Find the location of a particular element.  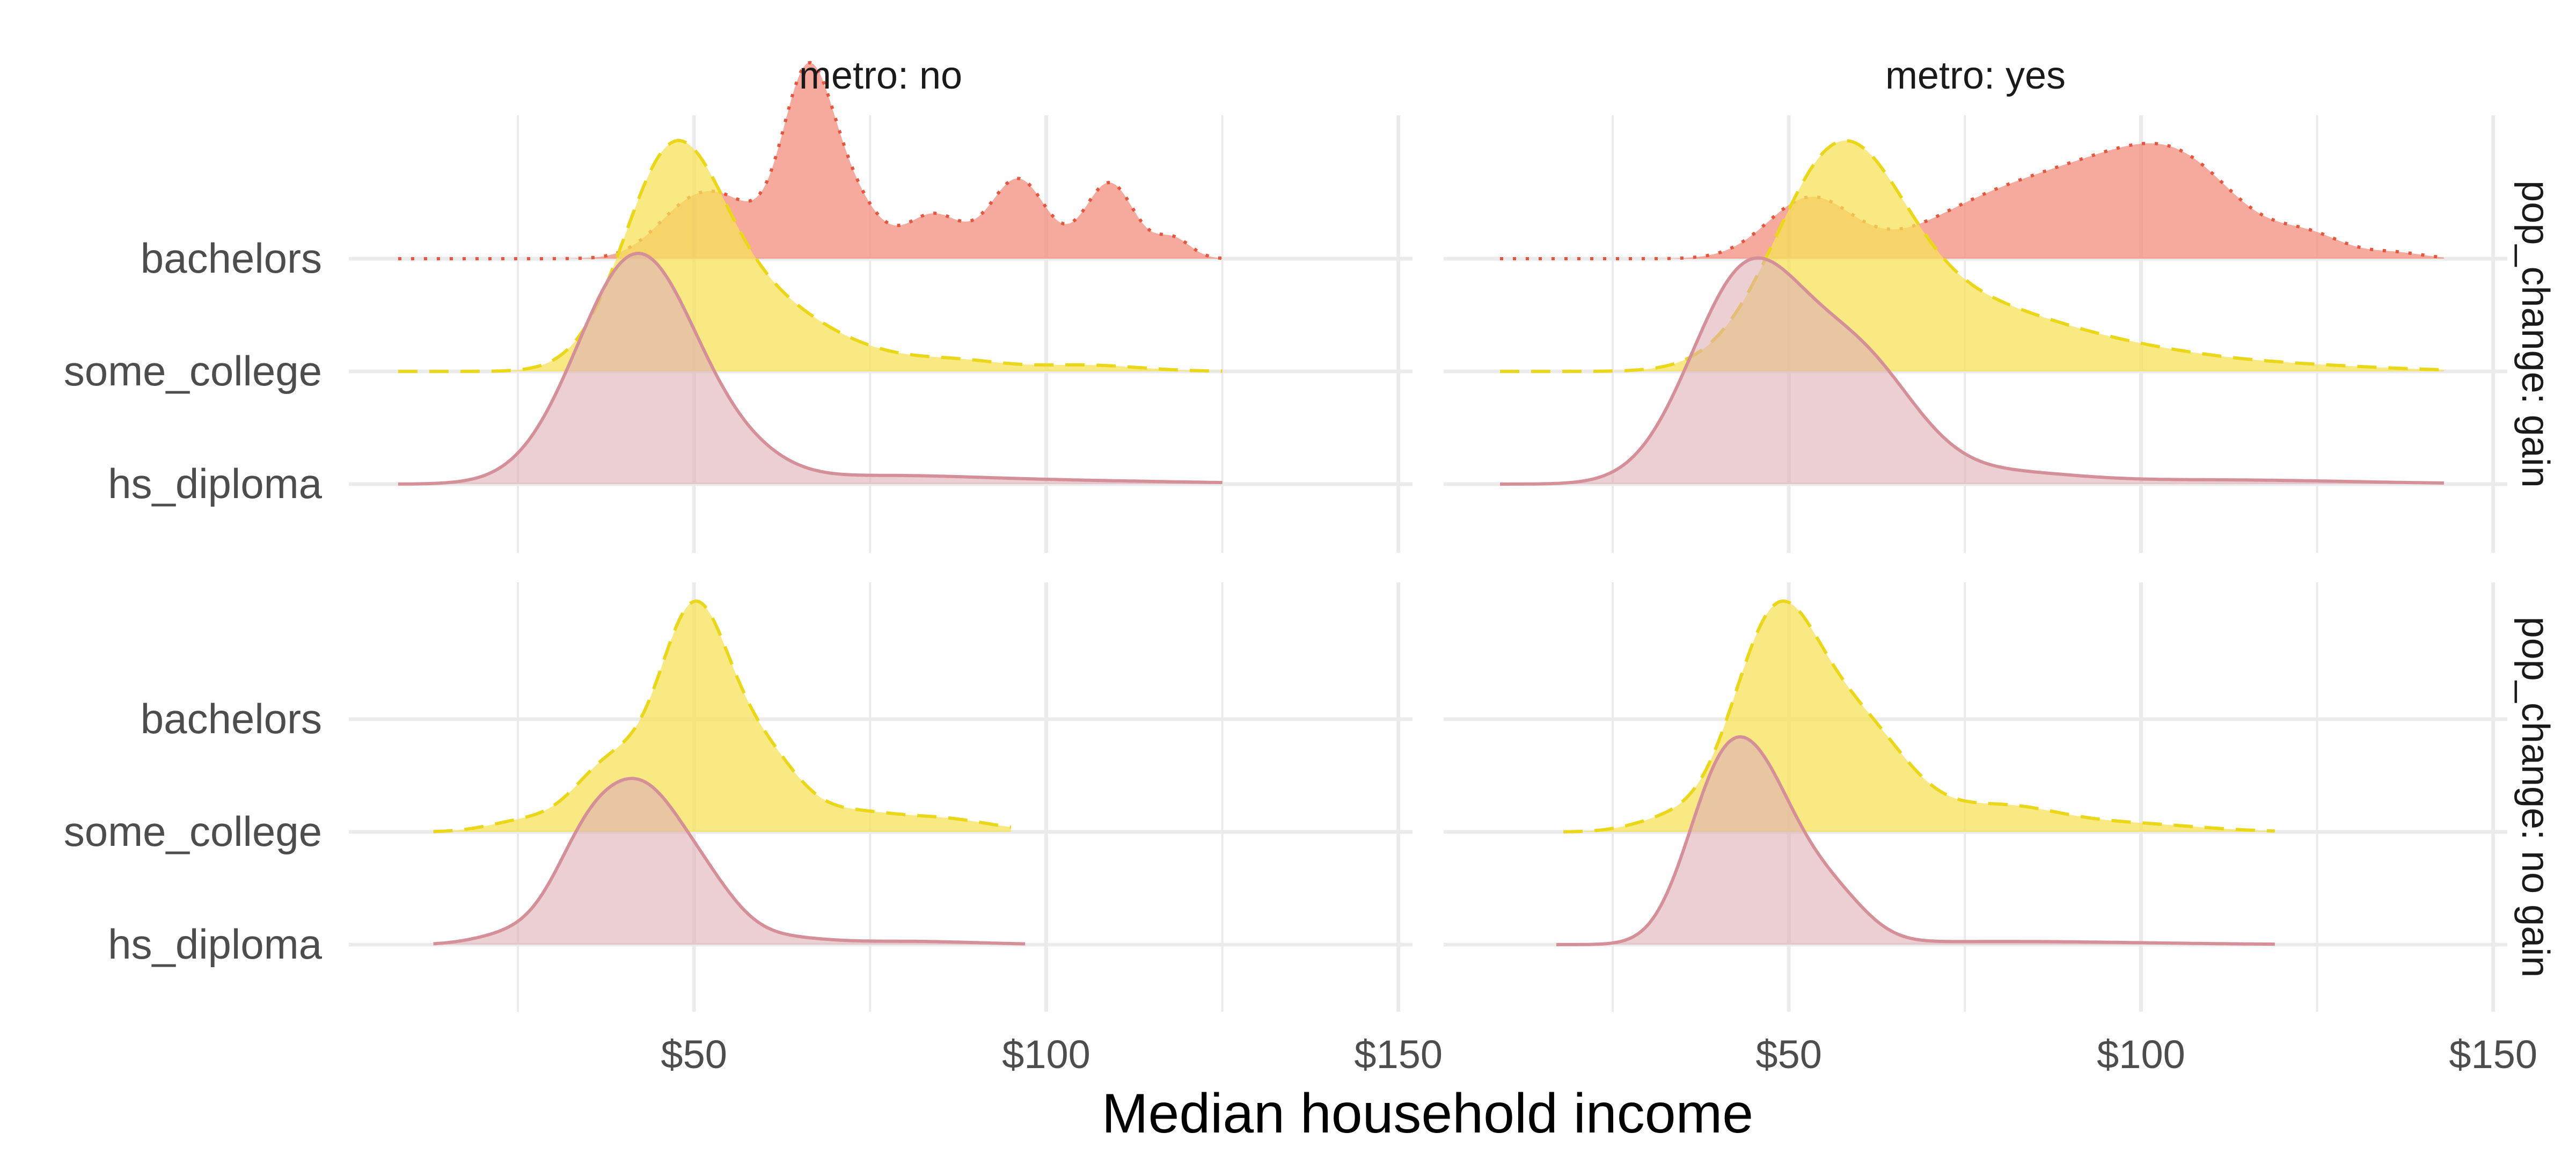

density-area-metro-no-pop-change-no-gain-some-college is located at coordinates (722, 716).